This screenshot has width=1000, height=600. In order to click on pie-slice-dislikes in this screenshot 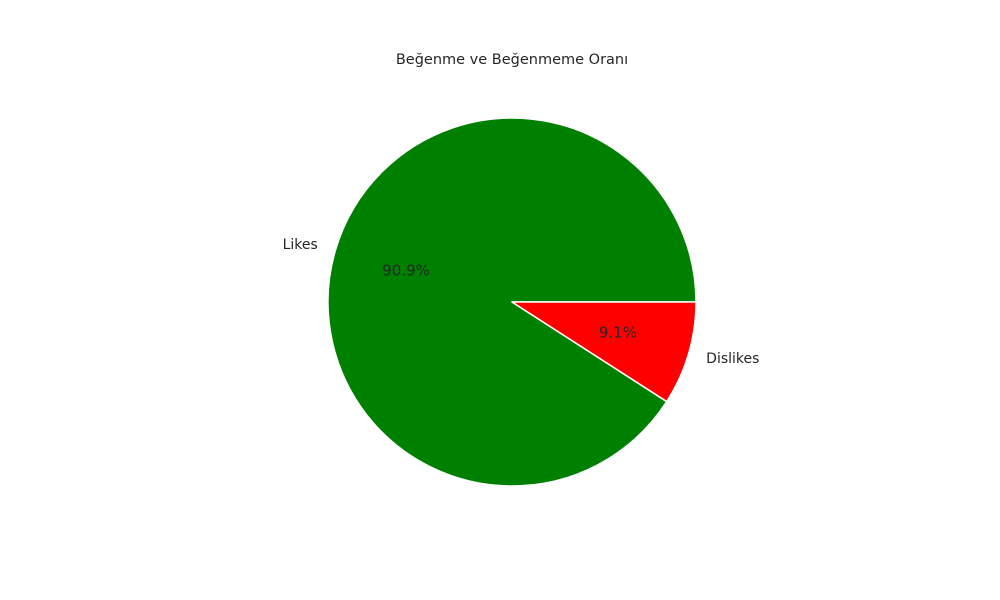, I will do `click(604, 352)`.